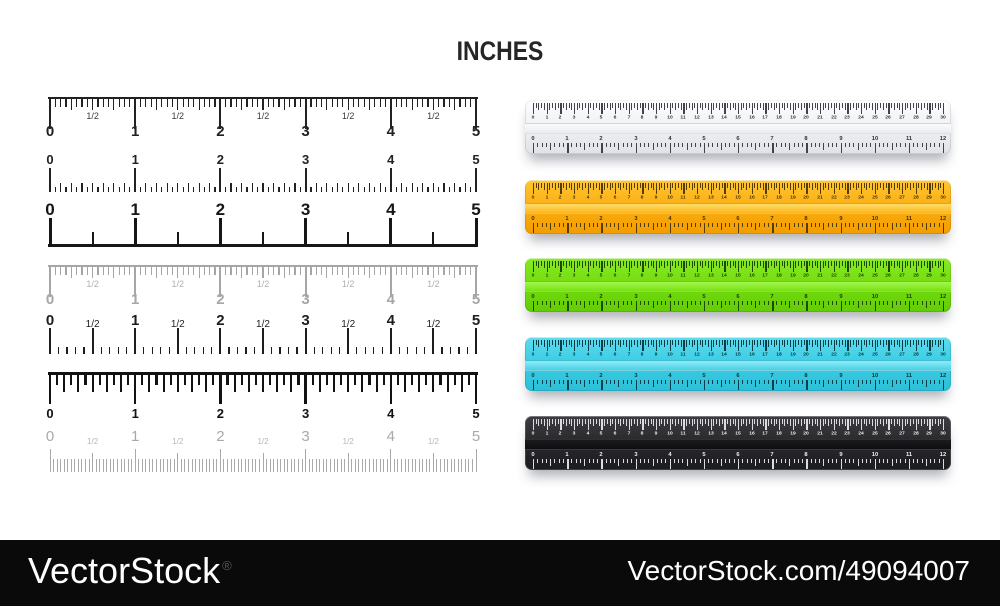 Image resolution: width=1000 pixels, height=606 pixels. What do you see at coordinates (724, 116) in the screenshot?
I see `scale-number: 14` at bounding box center [724, 116].